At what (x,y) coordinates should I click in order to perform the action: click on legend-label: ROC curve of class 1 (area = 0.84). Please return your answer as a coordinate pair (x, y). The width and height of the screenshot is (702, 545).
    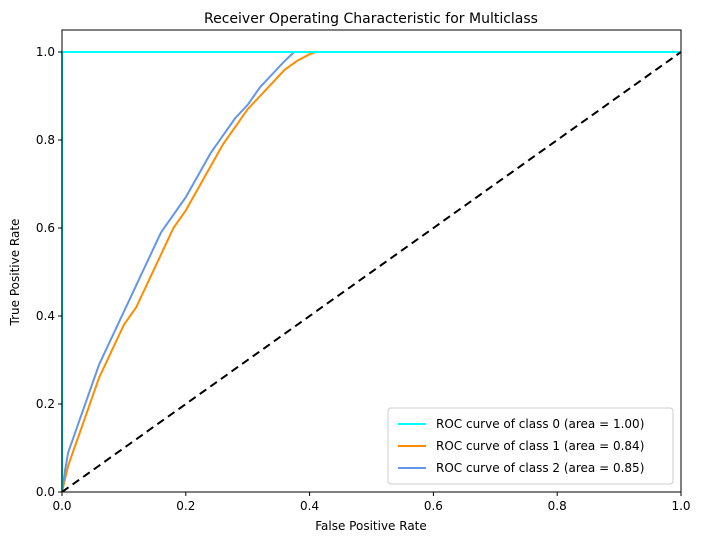
    Looking at the image, I should click on (540, 446).